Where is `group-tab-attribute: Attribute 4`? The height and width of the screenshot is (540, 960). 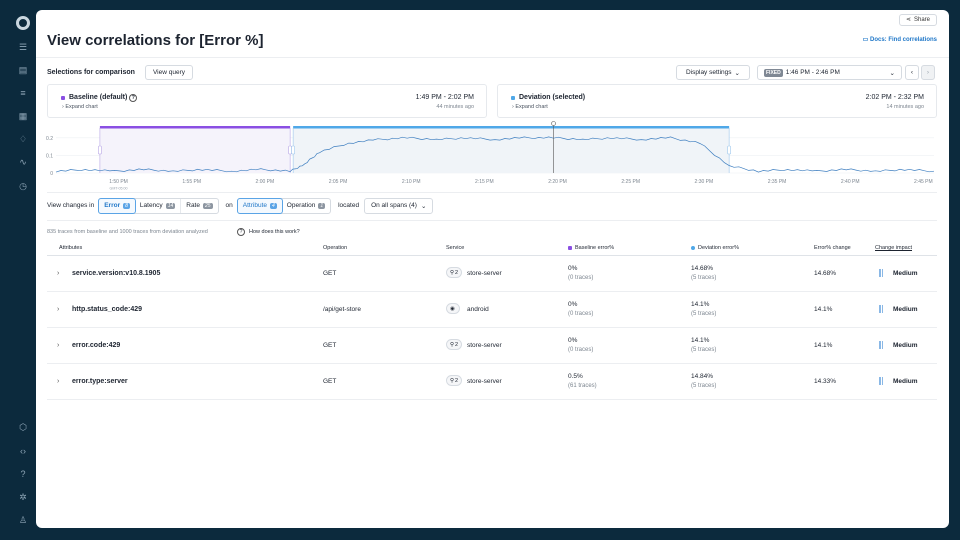
group-tab-attribute: Attribute 4 is located at coordinates (259, 205).